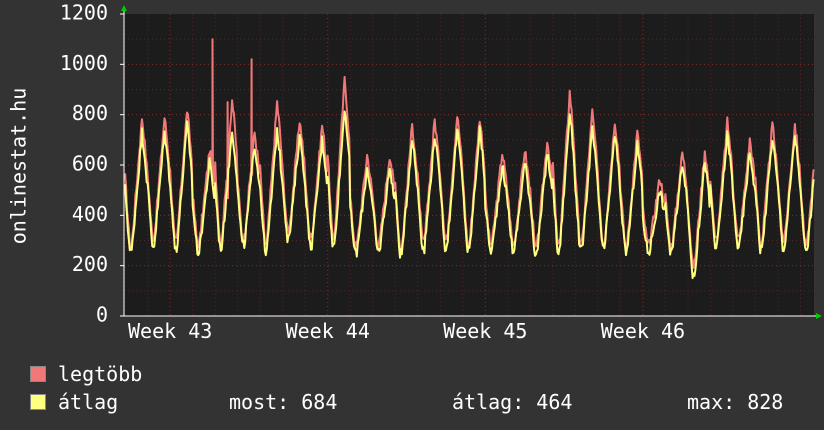  Describe the element at coordinates (735, 402) in the screenshot. I see `stat-maximum: max: 828` at that location.